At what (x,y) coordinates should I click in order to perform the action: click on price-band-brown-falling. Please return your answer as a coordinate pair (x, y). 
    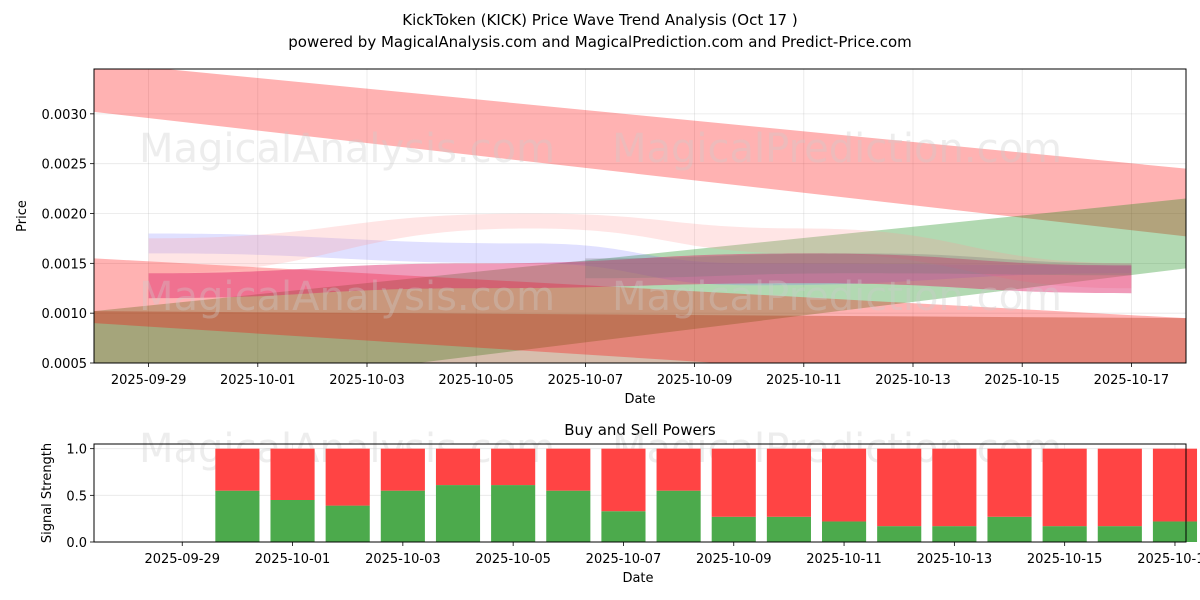
    Looking at the image, I should click on (640, 337).